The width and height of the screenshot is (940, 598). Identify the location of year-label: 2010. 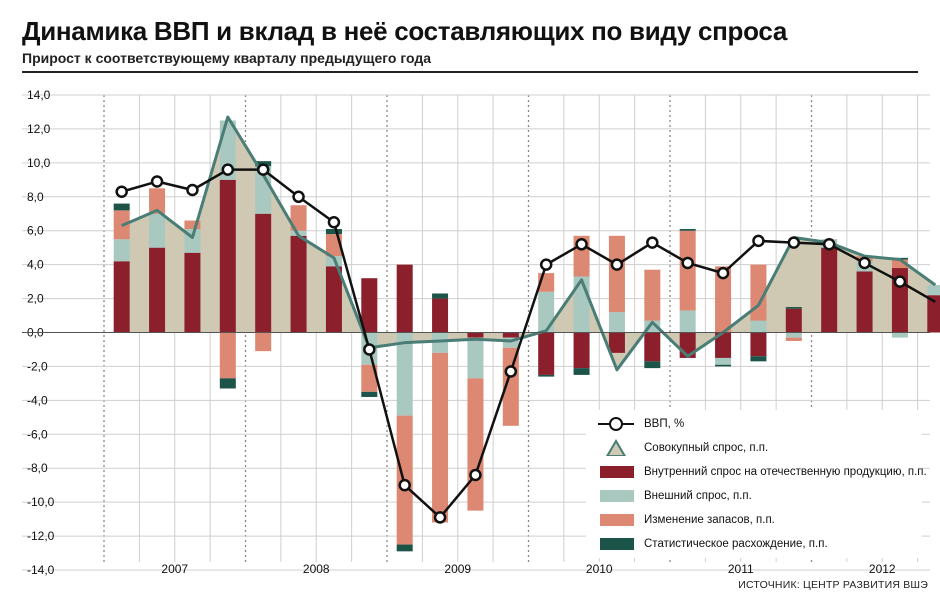
(599, 569).